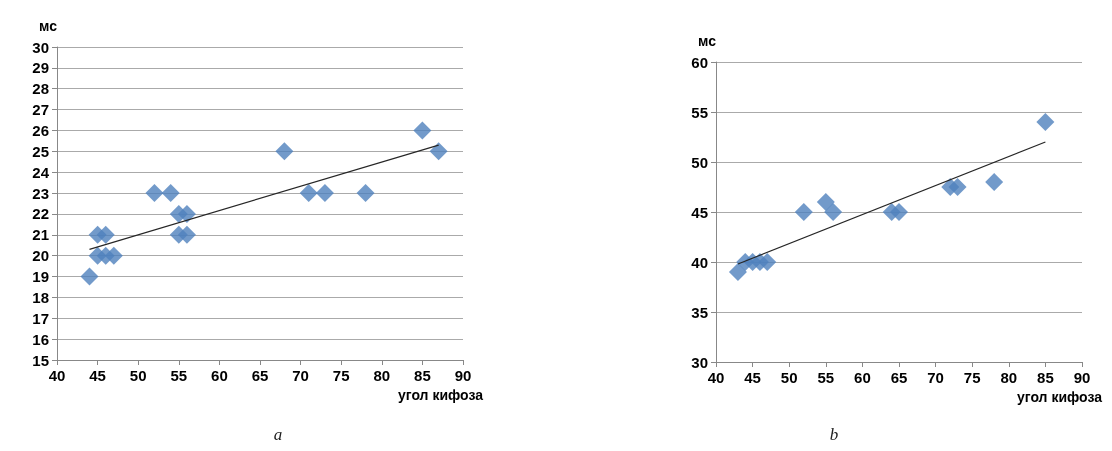 Image resolution: width=1112 pixels, height=451 pixels. I want to click on y-tick-label: 26, so click(40, 130).